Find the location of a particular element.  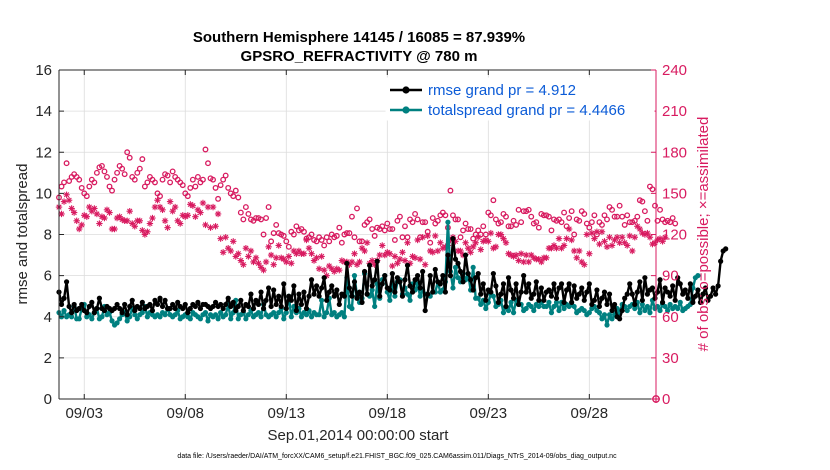

x-tick-label: 09/03 is located at coordinates (84, 413).